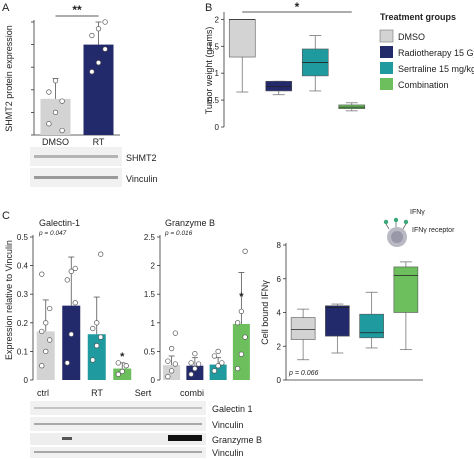 The image size is (474, 459). Describe the element at coordinates (265, 312) in the screenshot. I see `y-axis-label: Cell bound IFNγ` at that location.